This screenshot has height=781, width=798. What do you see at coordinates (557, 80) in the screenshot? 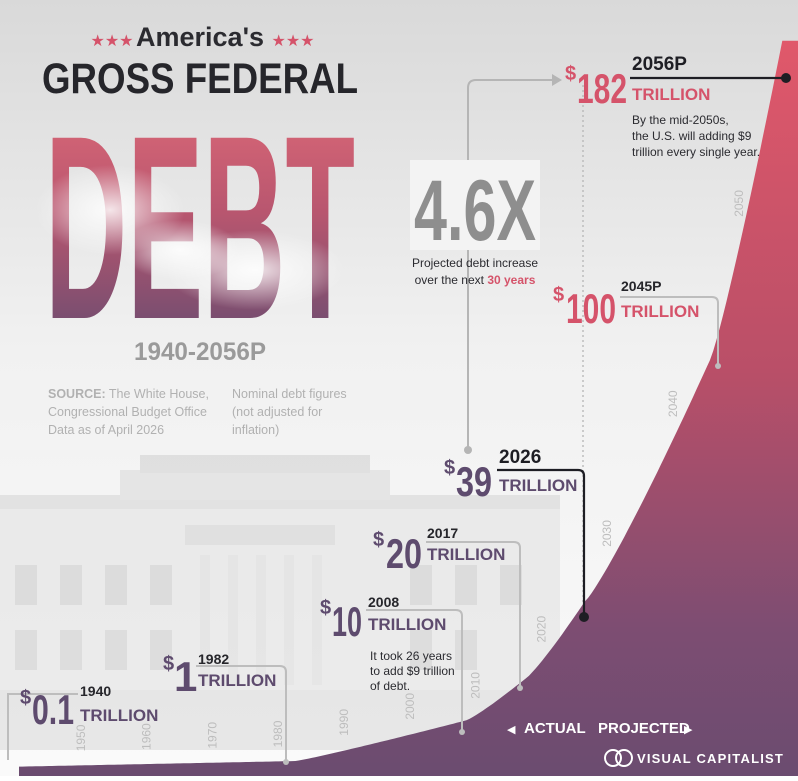
I see `growth-arrow-head` at bounding box center [557, 80].